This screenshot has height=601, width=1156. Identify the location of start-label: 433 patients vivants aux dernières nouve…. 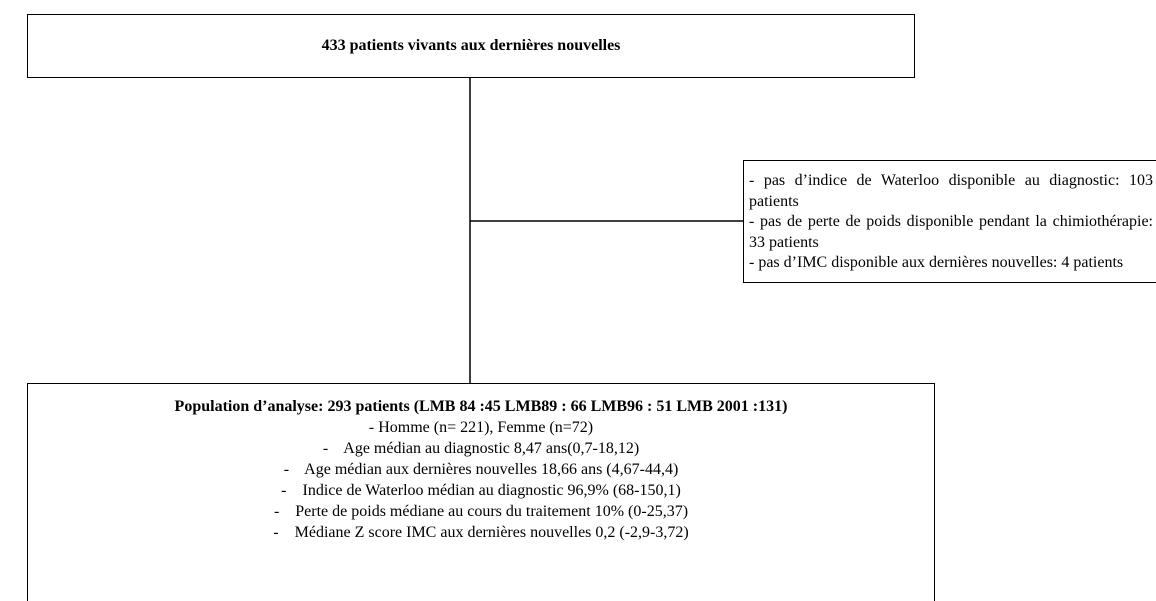
(471, 45).